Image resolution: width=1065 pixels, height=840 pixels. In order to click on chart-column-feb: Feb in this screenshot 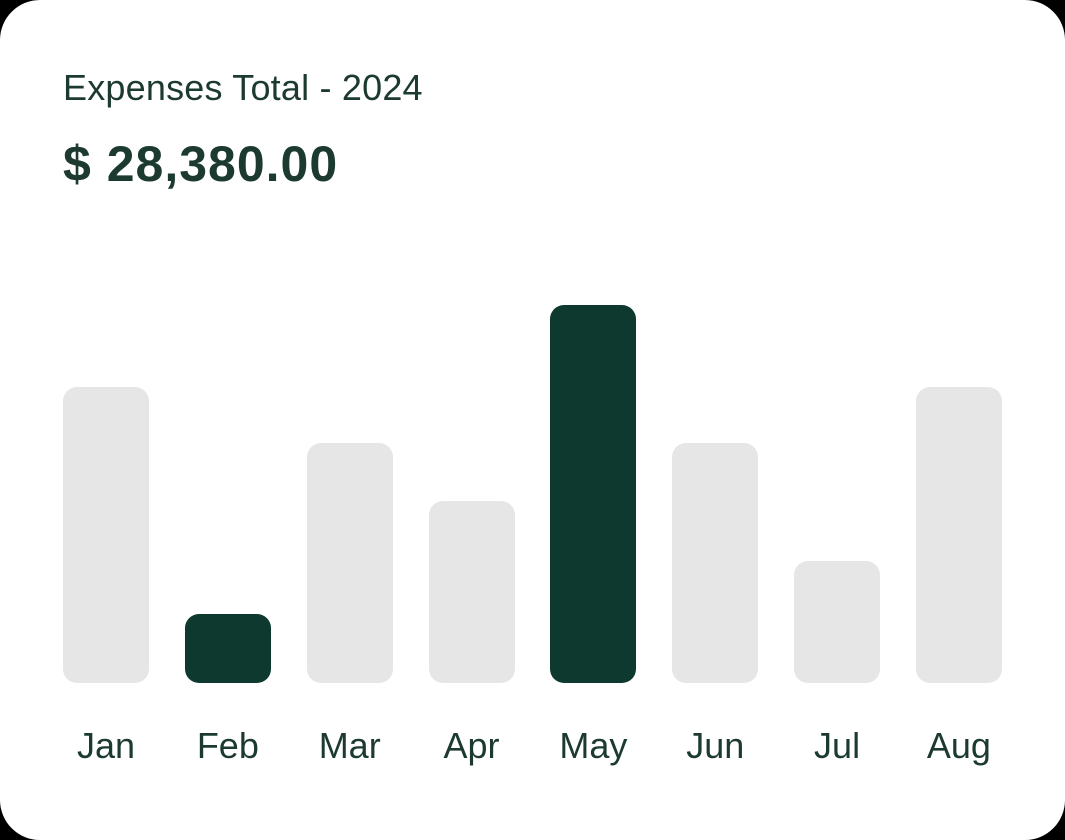, I will do `click(227, 690)`.